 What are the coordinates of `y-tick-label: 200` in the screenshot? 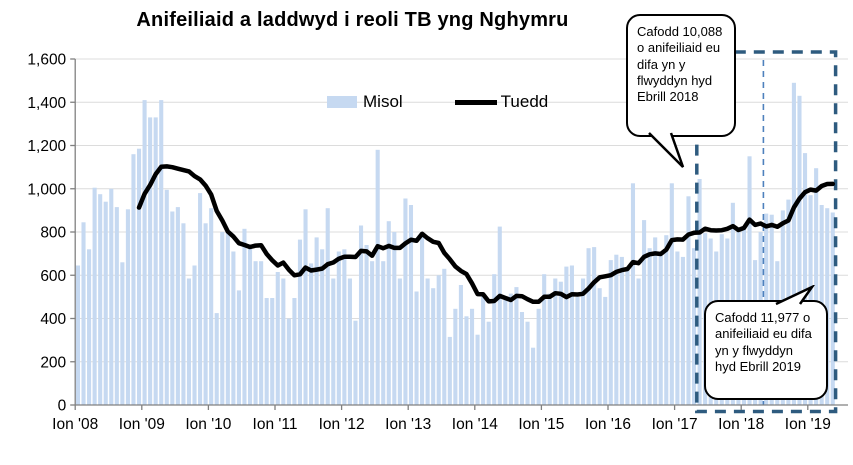 It's located at (53, 362).